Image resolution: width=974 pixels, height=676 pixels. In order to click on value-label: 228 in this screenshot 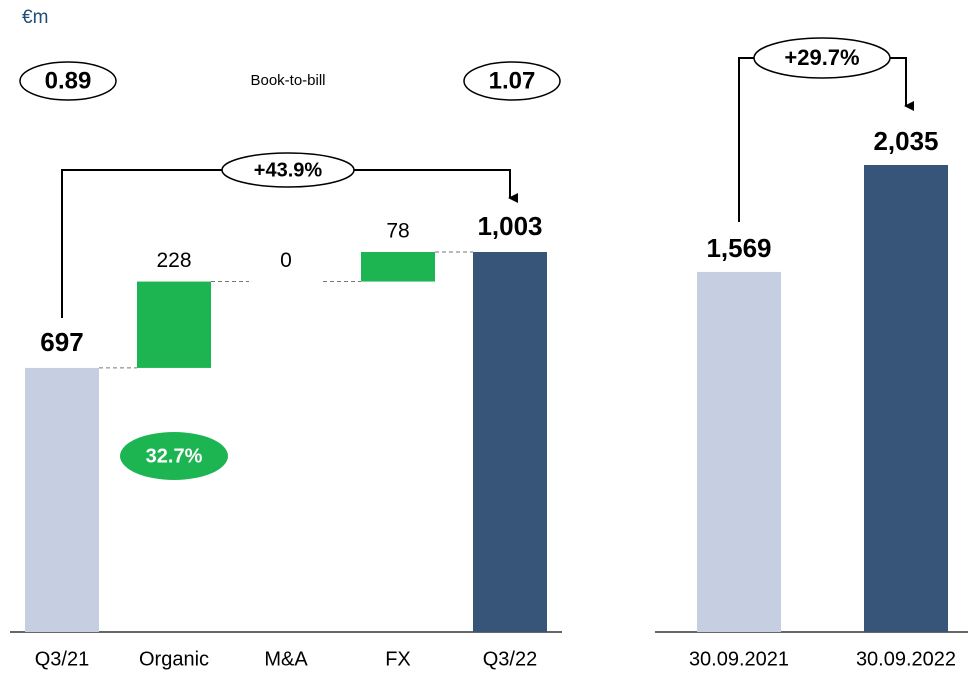, I will do `click(173, 260)`.